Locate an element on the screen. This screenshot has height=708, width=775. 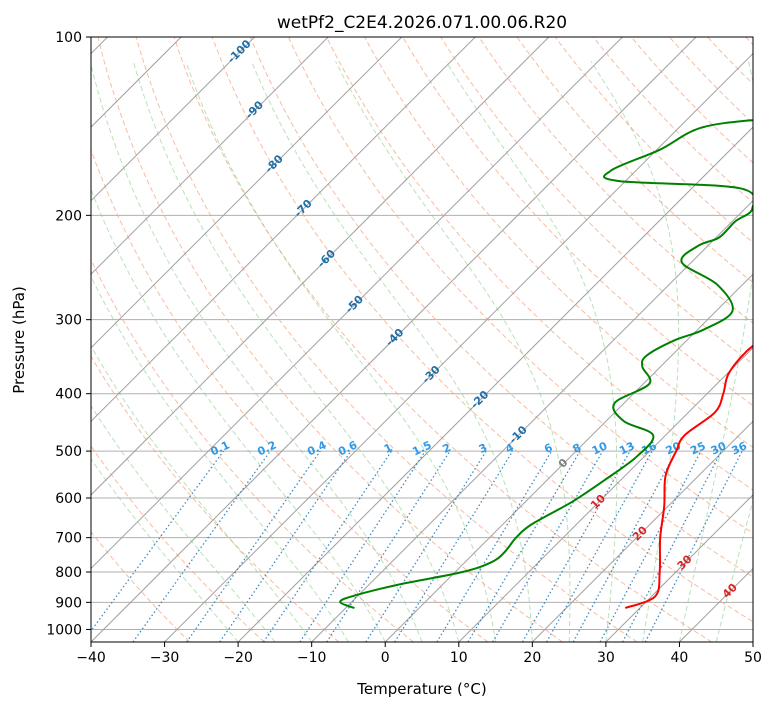
x-tick-label: 30 is located at coordinates (606, 658).